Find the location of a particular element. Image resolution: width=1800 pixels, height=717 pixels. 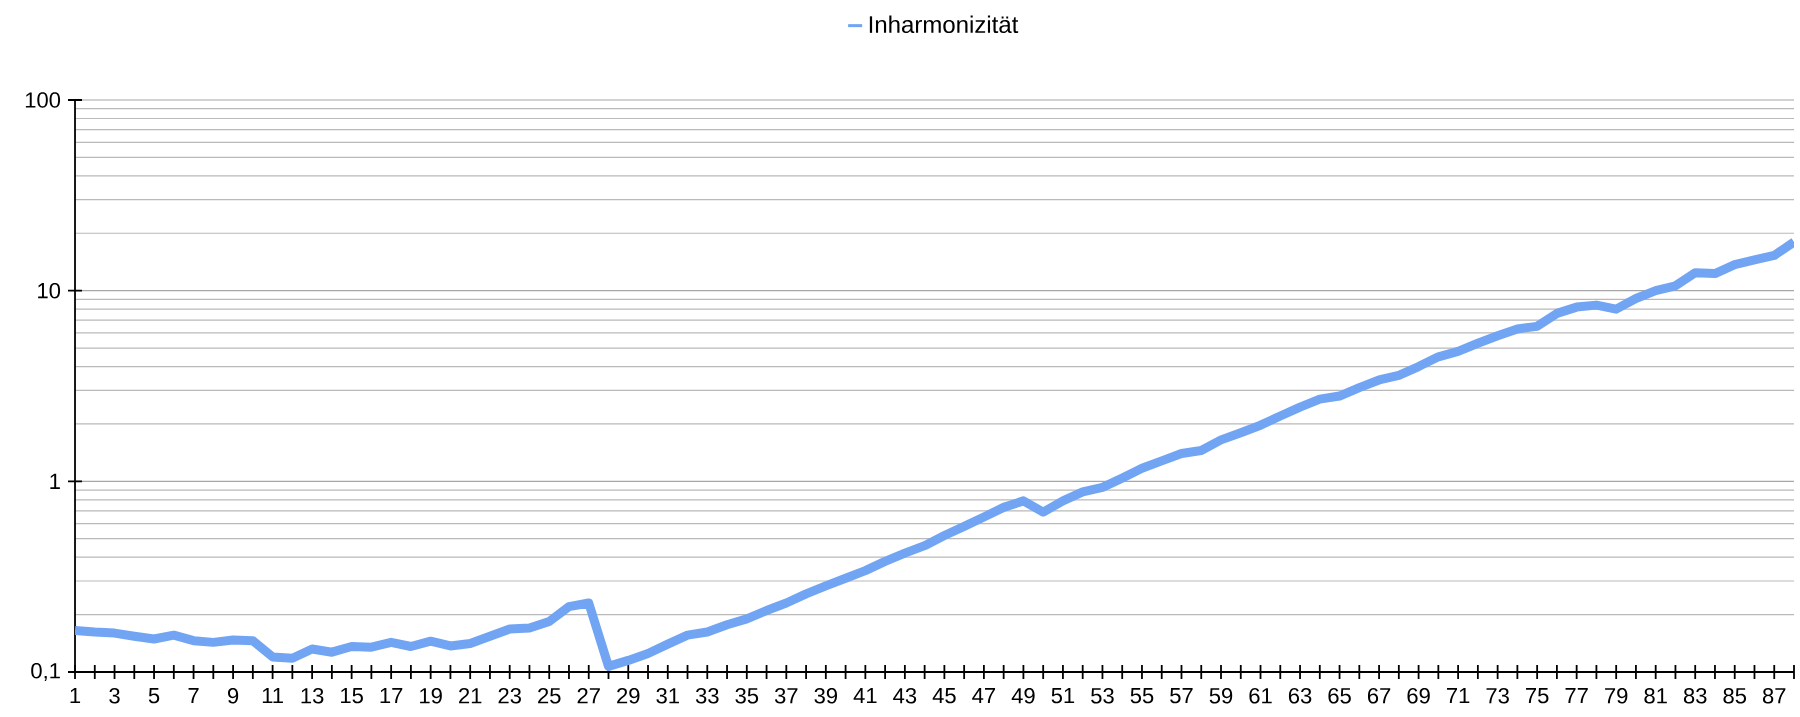

x-tick-label: 51 is located at coordinates (1063, 696).